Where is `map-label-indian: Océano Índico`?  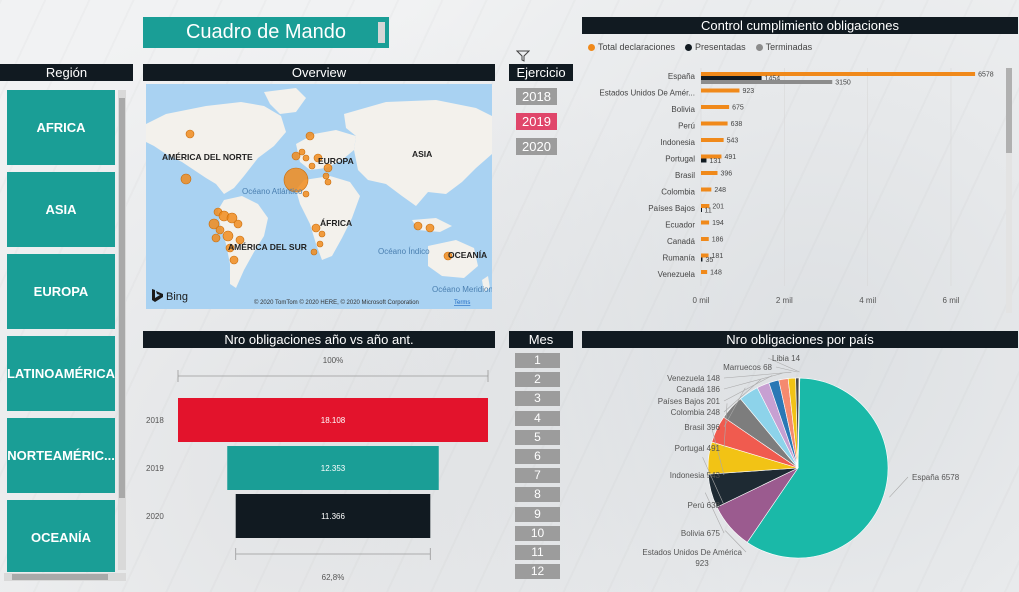
map-label-indian: Océano Índico is located at coordinates (404, 251).